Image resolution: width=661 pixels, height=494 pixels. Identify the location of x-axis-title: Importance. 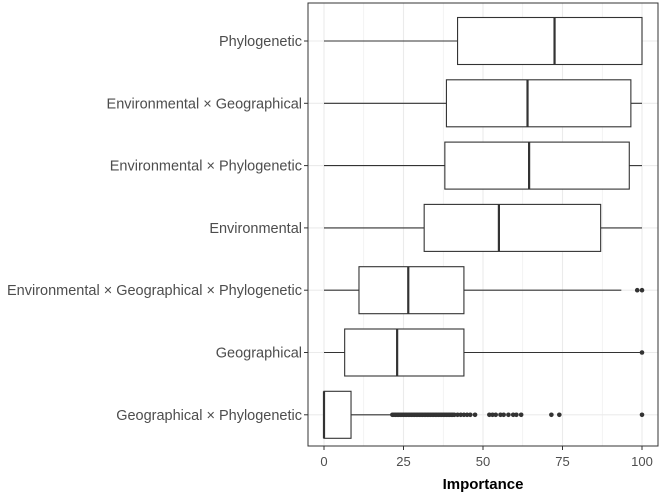
(483, 484).